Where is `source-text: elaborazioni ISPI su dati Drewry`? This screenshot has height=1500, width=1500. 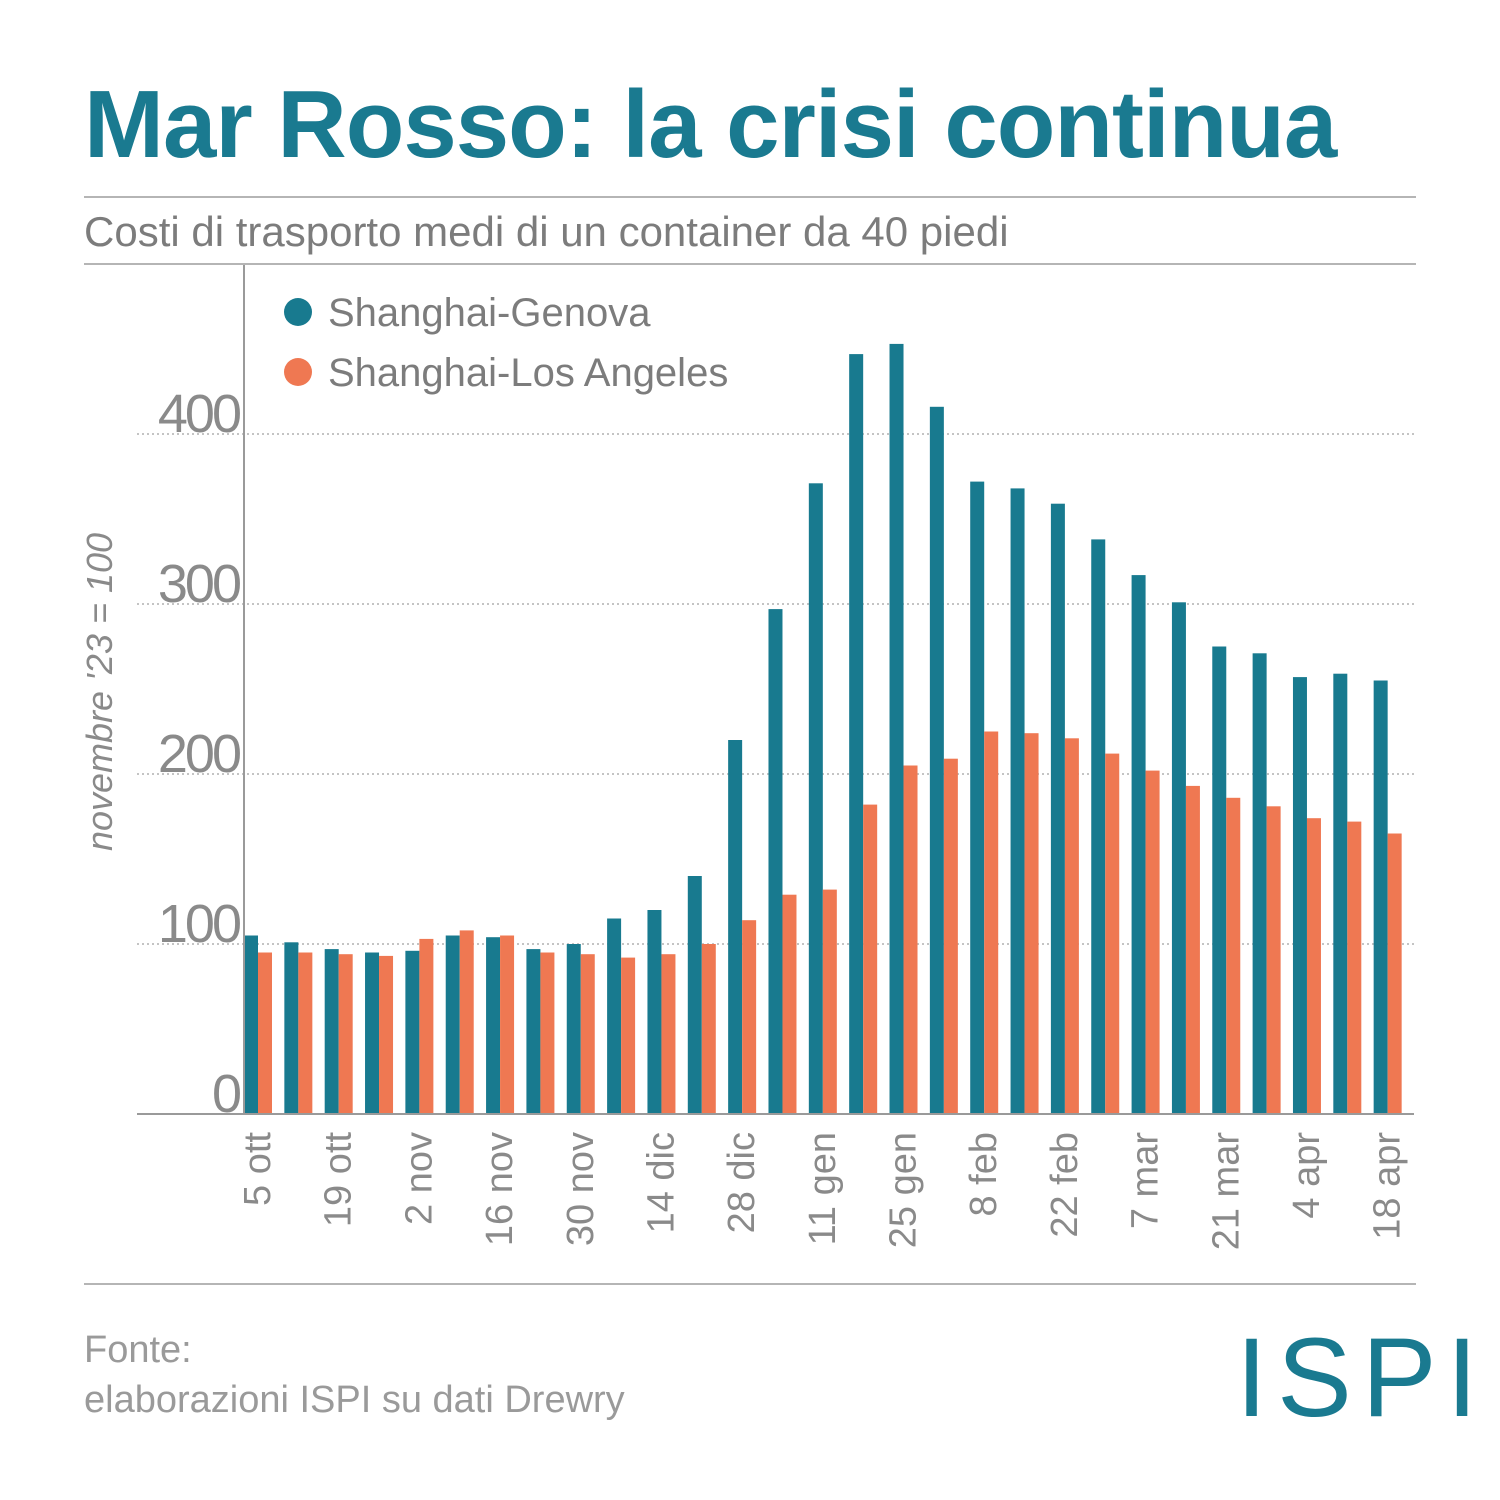
source-text: elaborazioni ISPI su dati Drewry is located at coordinates (354, 1400).